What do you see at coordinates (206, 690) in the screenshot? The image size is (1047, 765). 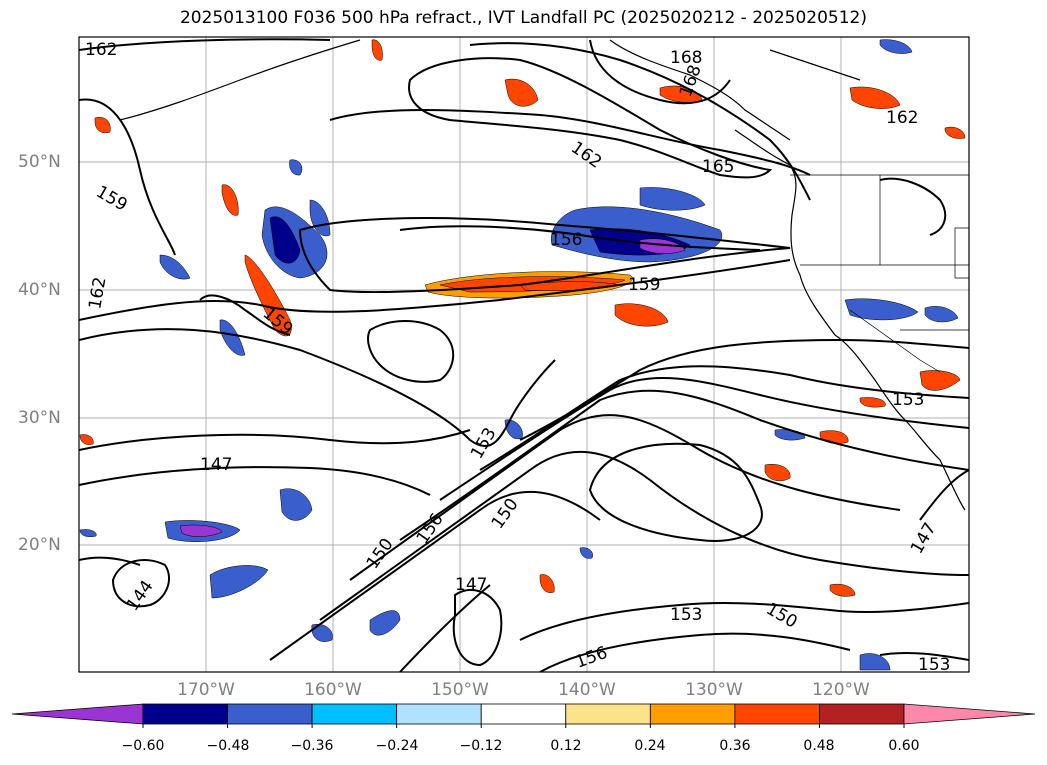 I see `lon-label-170w: 170°W` at bounding box center [206, 690].